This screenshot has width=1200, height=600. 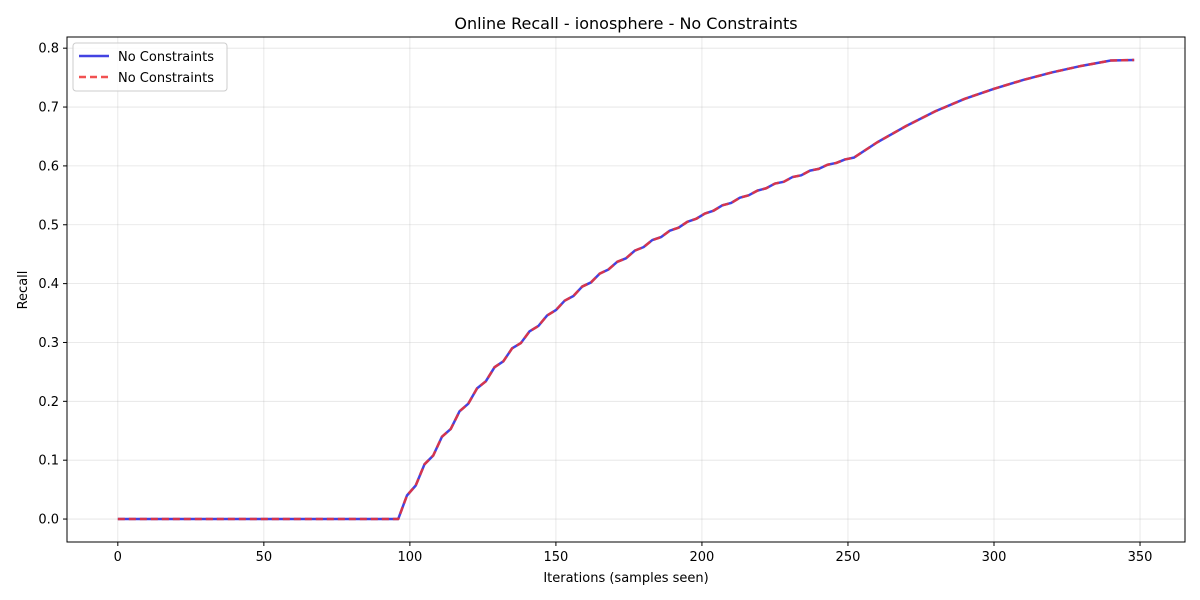 What do you see at coordinates (23, 290) in the screenshot?
I see `y-axis-label: Recall` at bounding box center [23, 290].